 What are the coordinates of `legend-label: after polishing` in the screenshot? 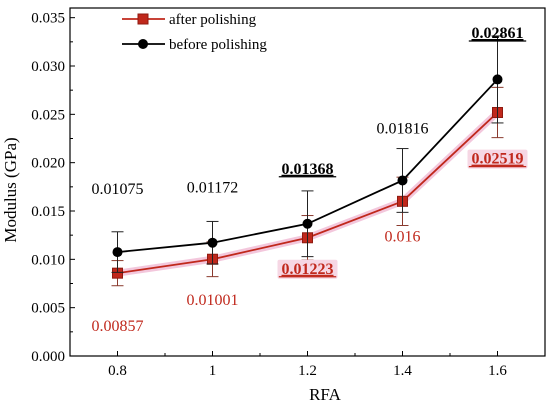 It's located at (213, 20).